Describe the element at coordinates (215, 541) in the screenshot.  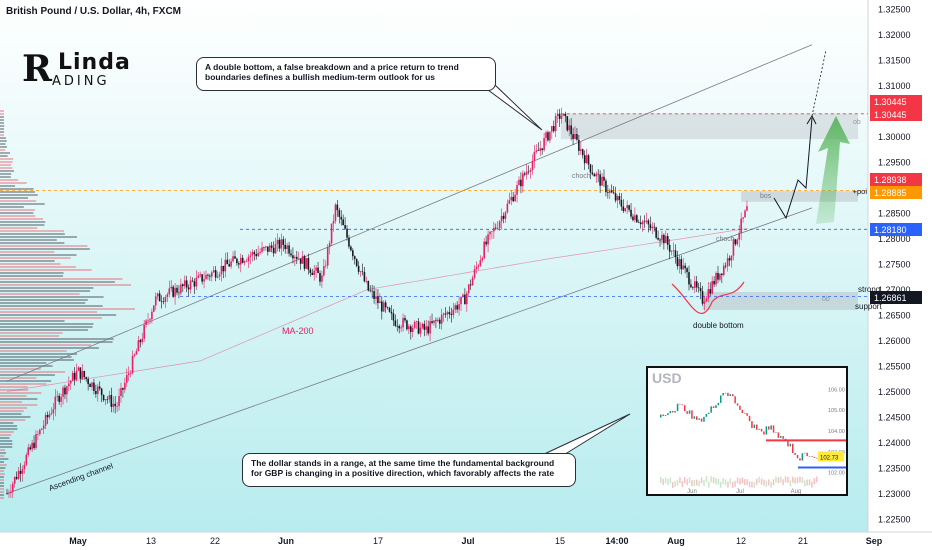
I see `time-tick-label: 22` at that location.